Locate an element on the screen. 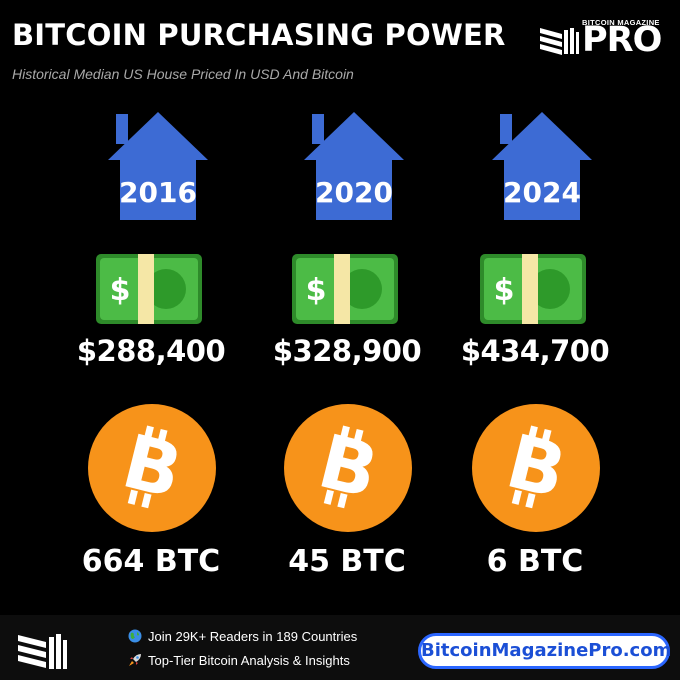 The width and height of the screenshot is (680, 680). usd-price: $434,700 is located at coordinates (535, 351).